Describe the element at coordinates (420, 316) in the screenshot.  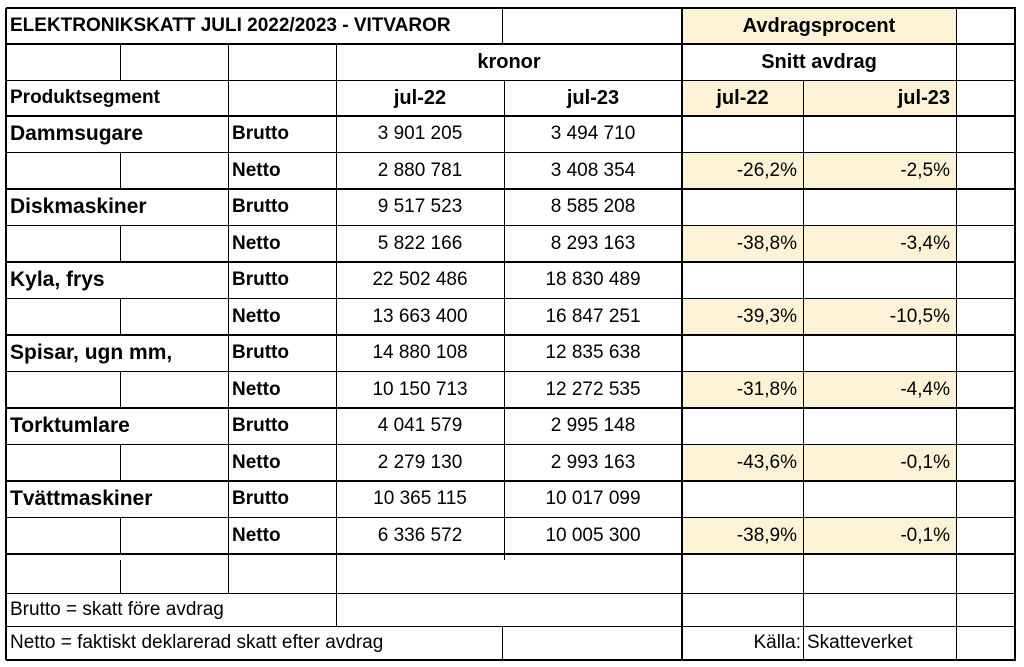
I see `netto-jul22-value: 13 663 400` at that location.